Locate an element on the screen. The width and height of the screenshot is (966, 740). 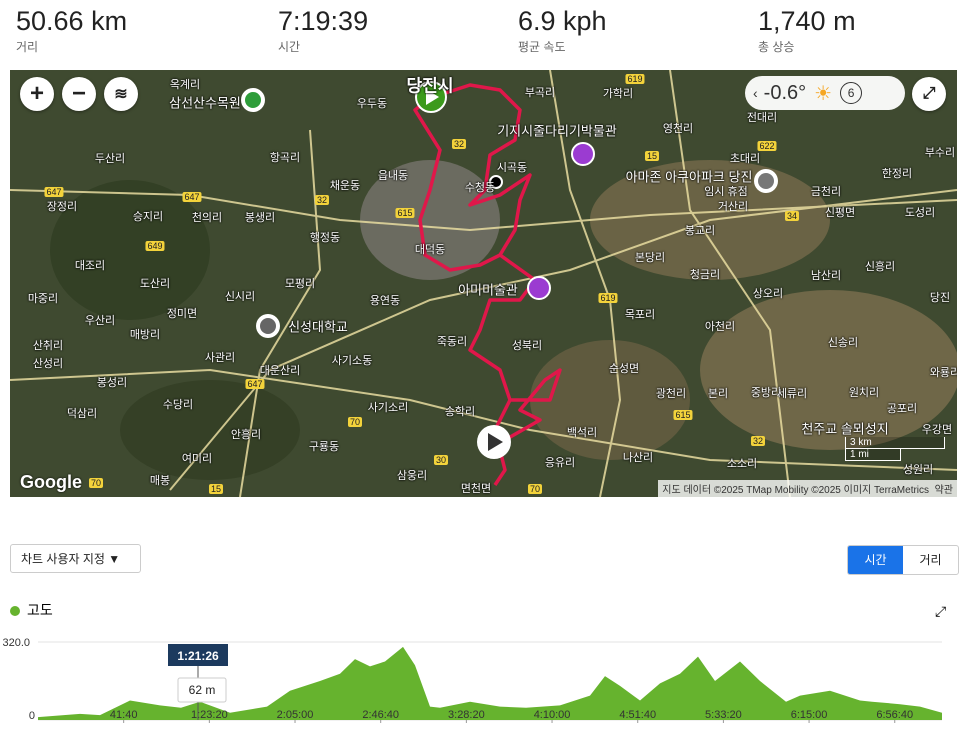
place-label: 면천면 is located at coordinates (476, 489).